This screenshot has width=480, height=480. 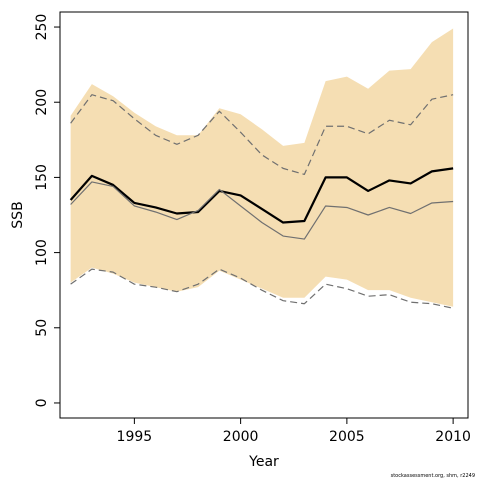 What do you see at coordinates (241, 437) in the screenshot?
I see `x-tick-label: 2000` at bounding box center [241, 437].